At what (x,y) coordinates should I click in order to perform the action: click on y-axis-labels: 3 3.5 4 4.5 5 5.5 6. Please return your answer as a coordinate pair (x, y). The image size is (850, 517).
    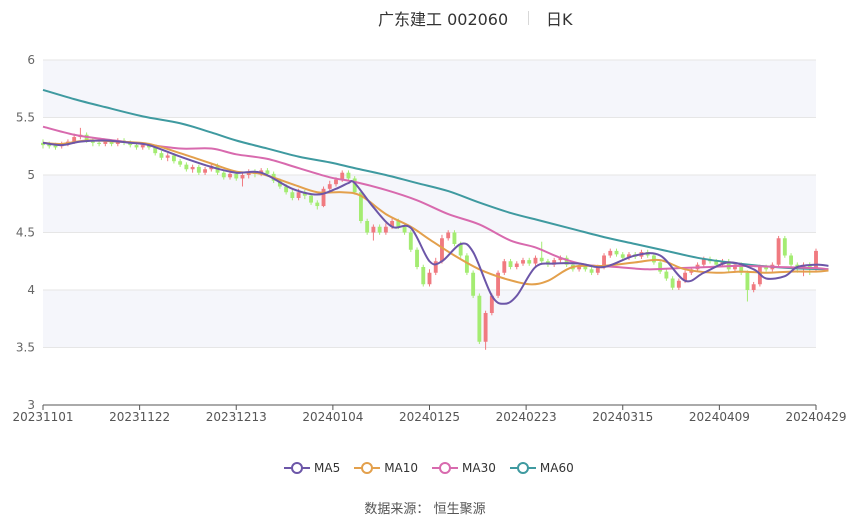
    Looking at the image, I should click on (25, 232).